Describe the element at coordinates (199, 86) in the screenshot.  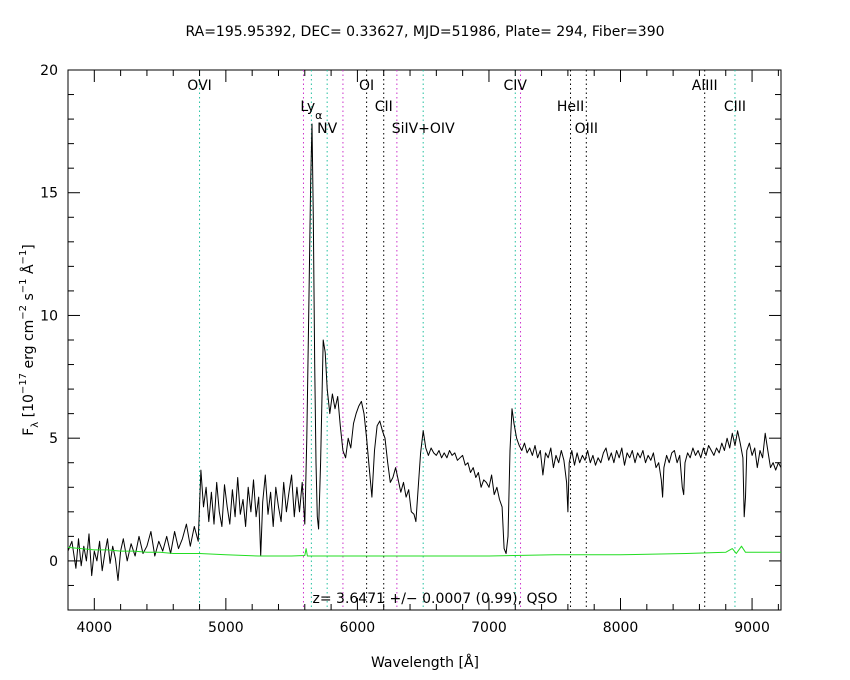
I see `feature-label-ovi: OVI` at that location.